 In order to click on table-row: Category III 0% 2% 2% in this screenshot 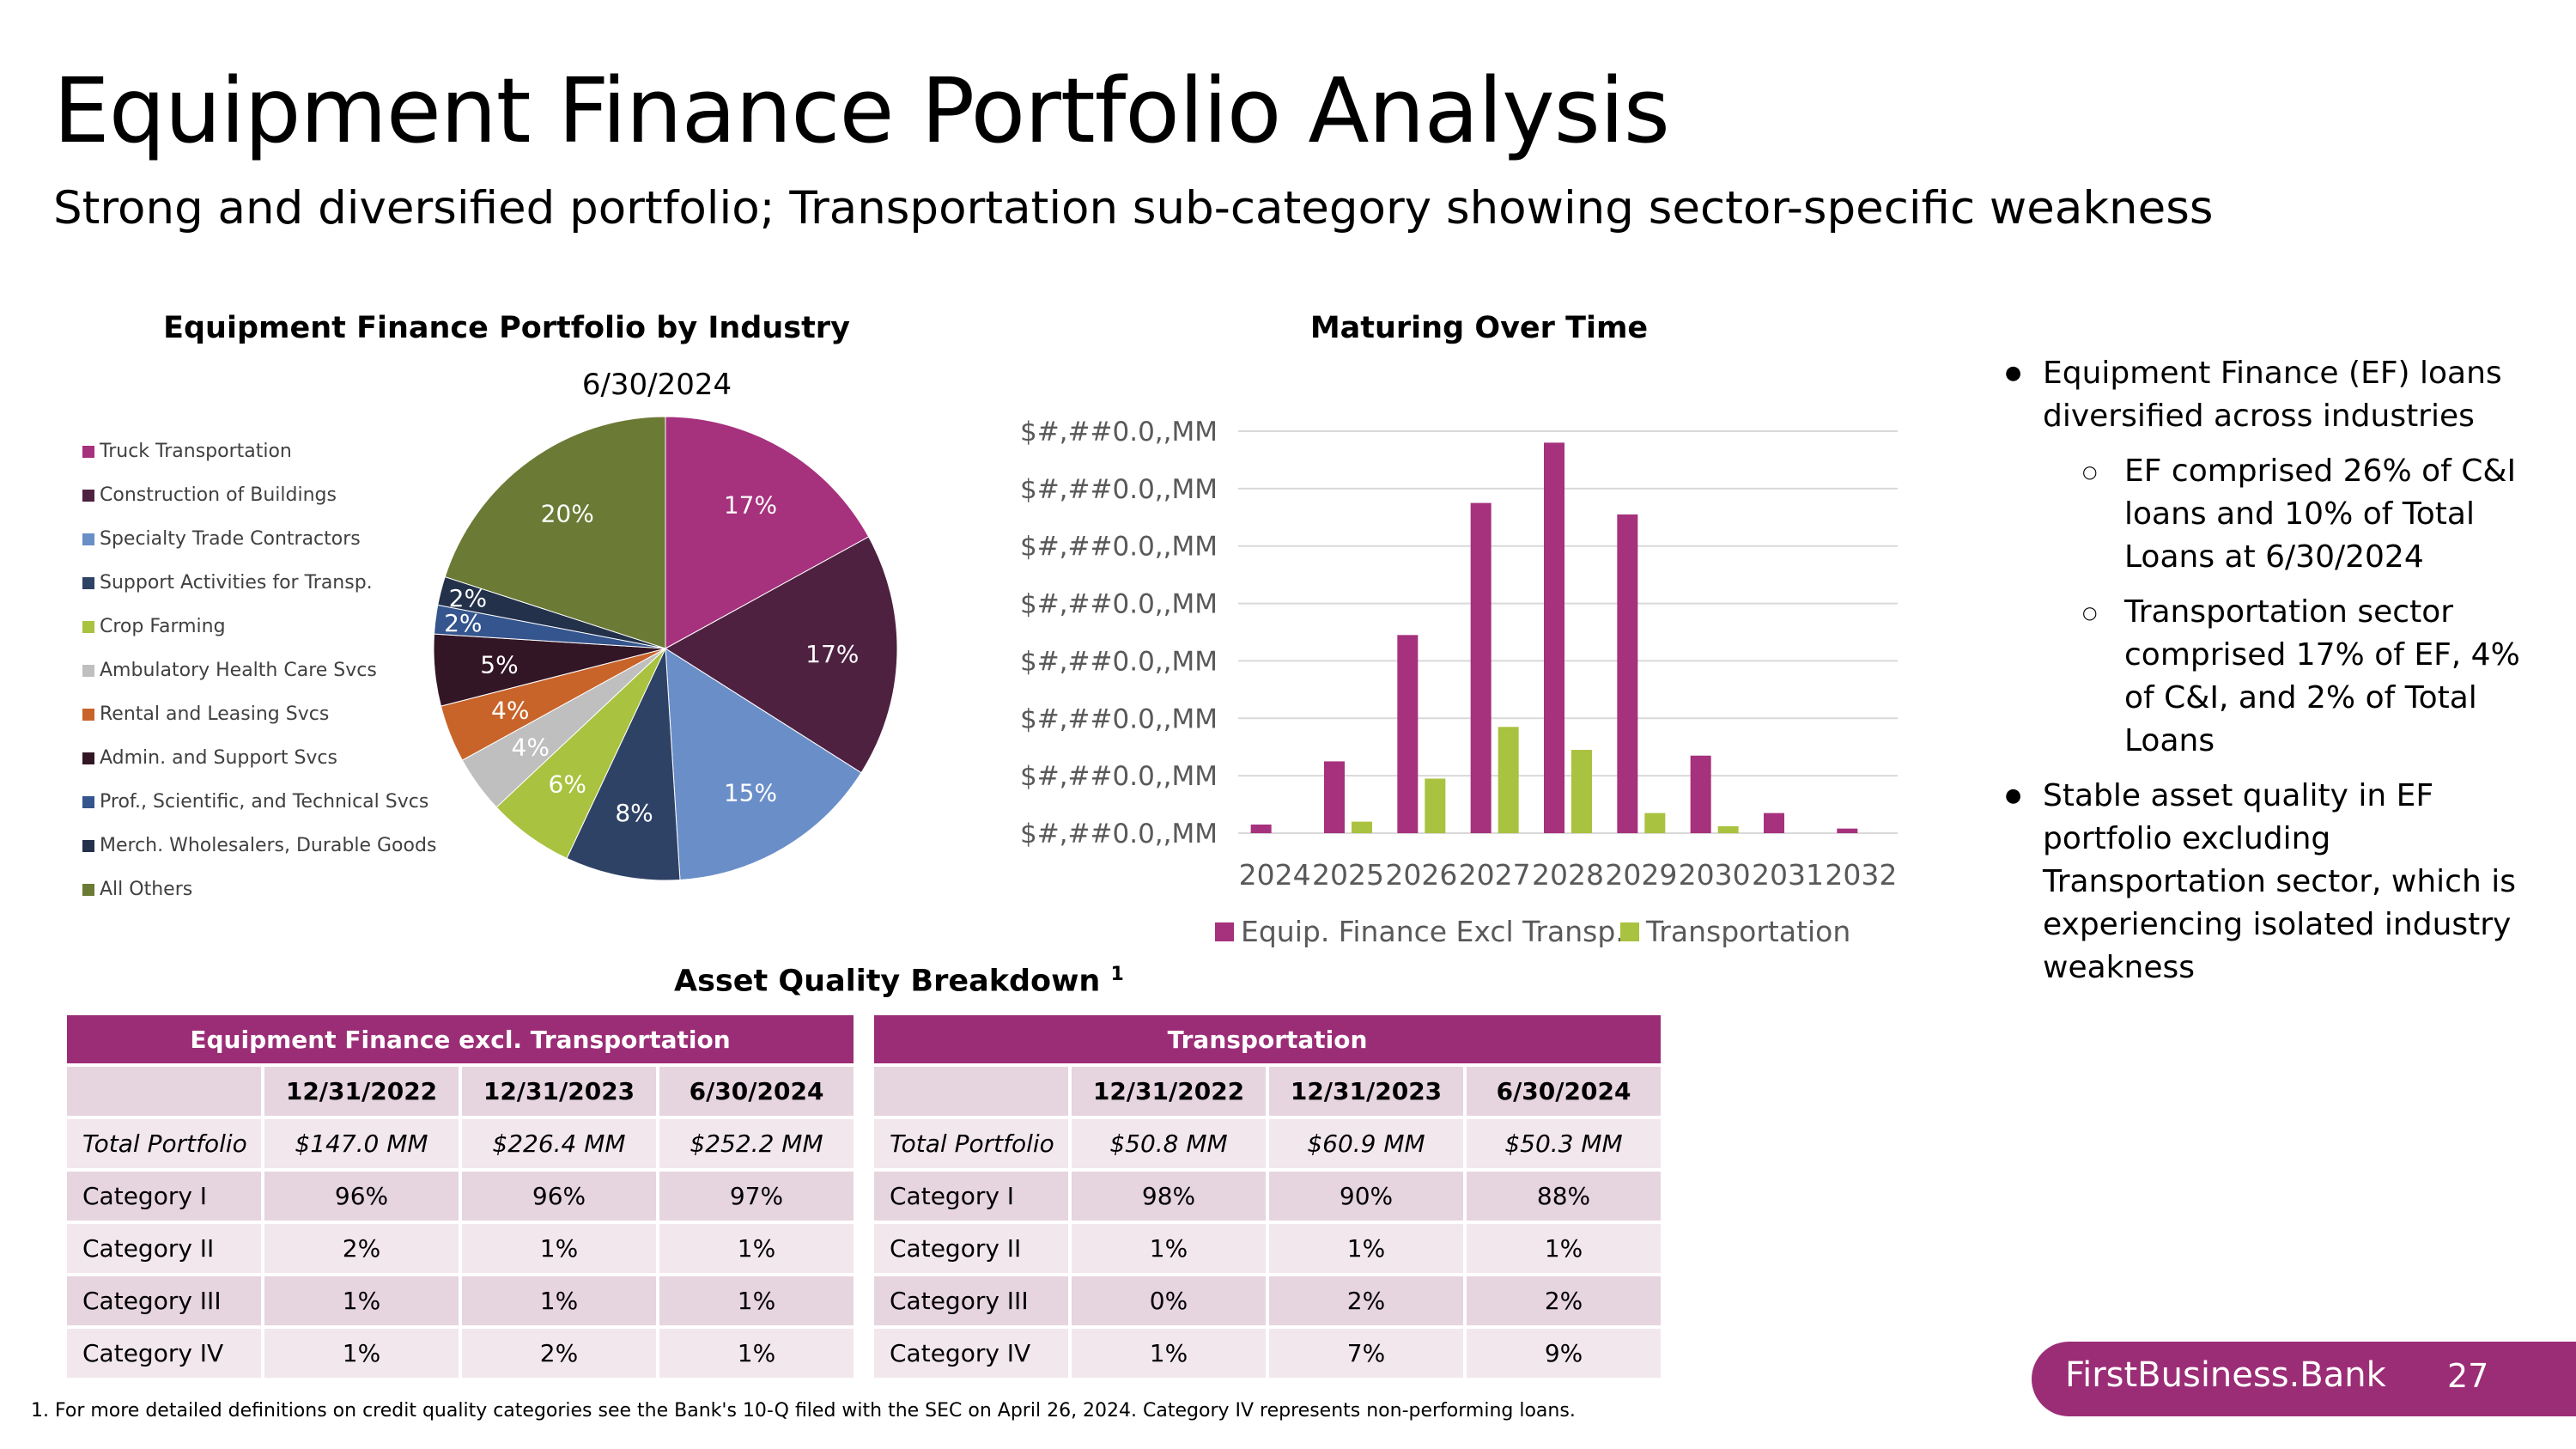, I will do `click(1268, 1300)`.